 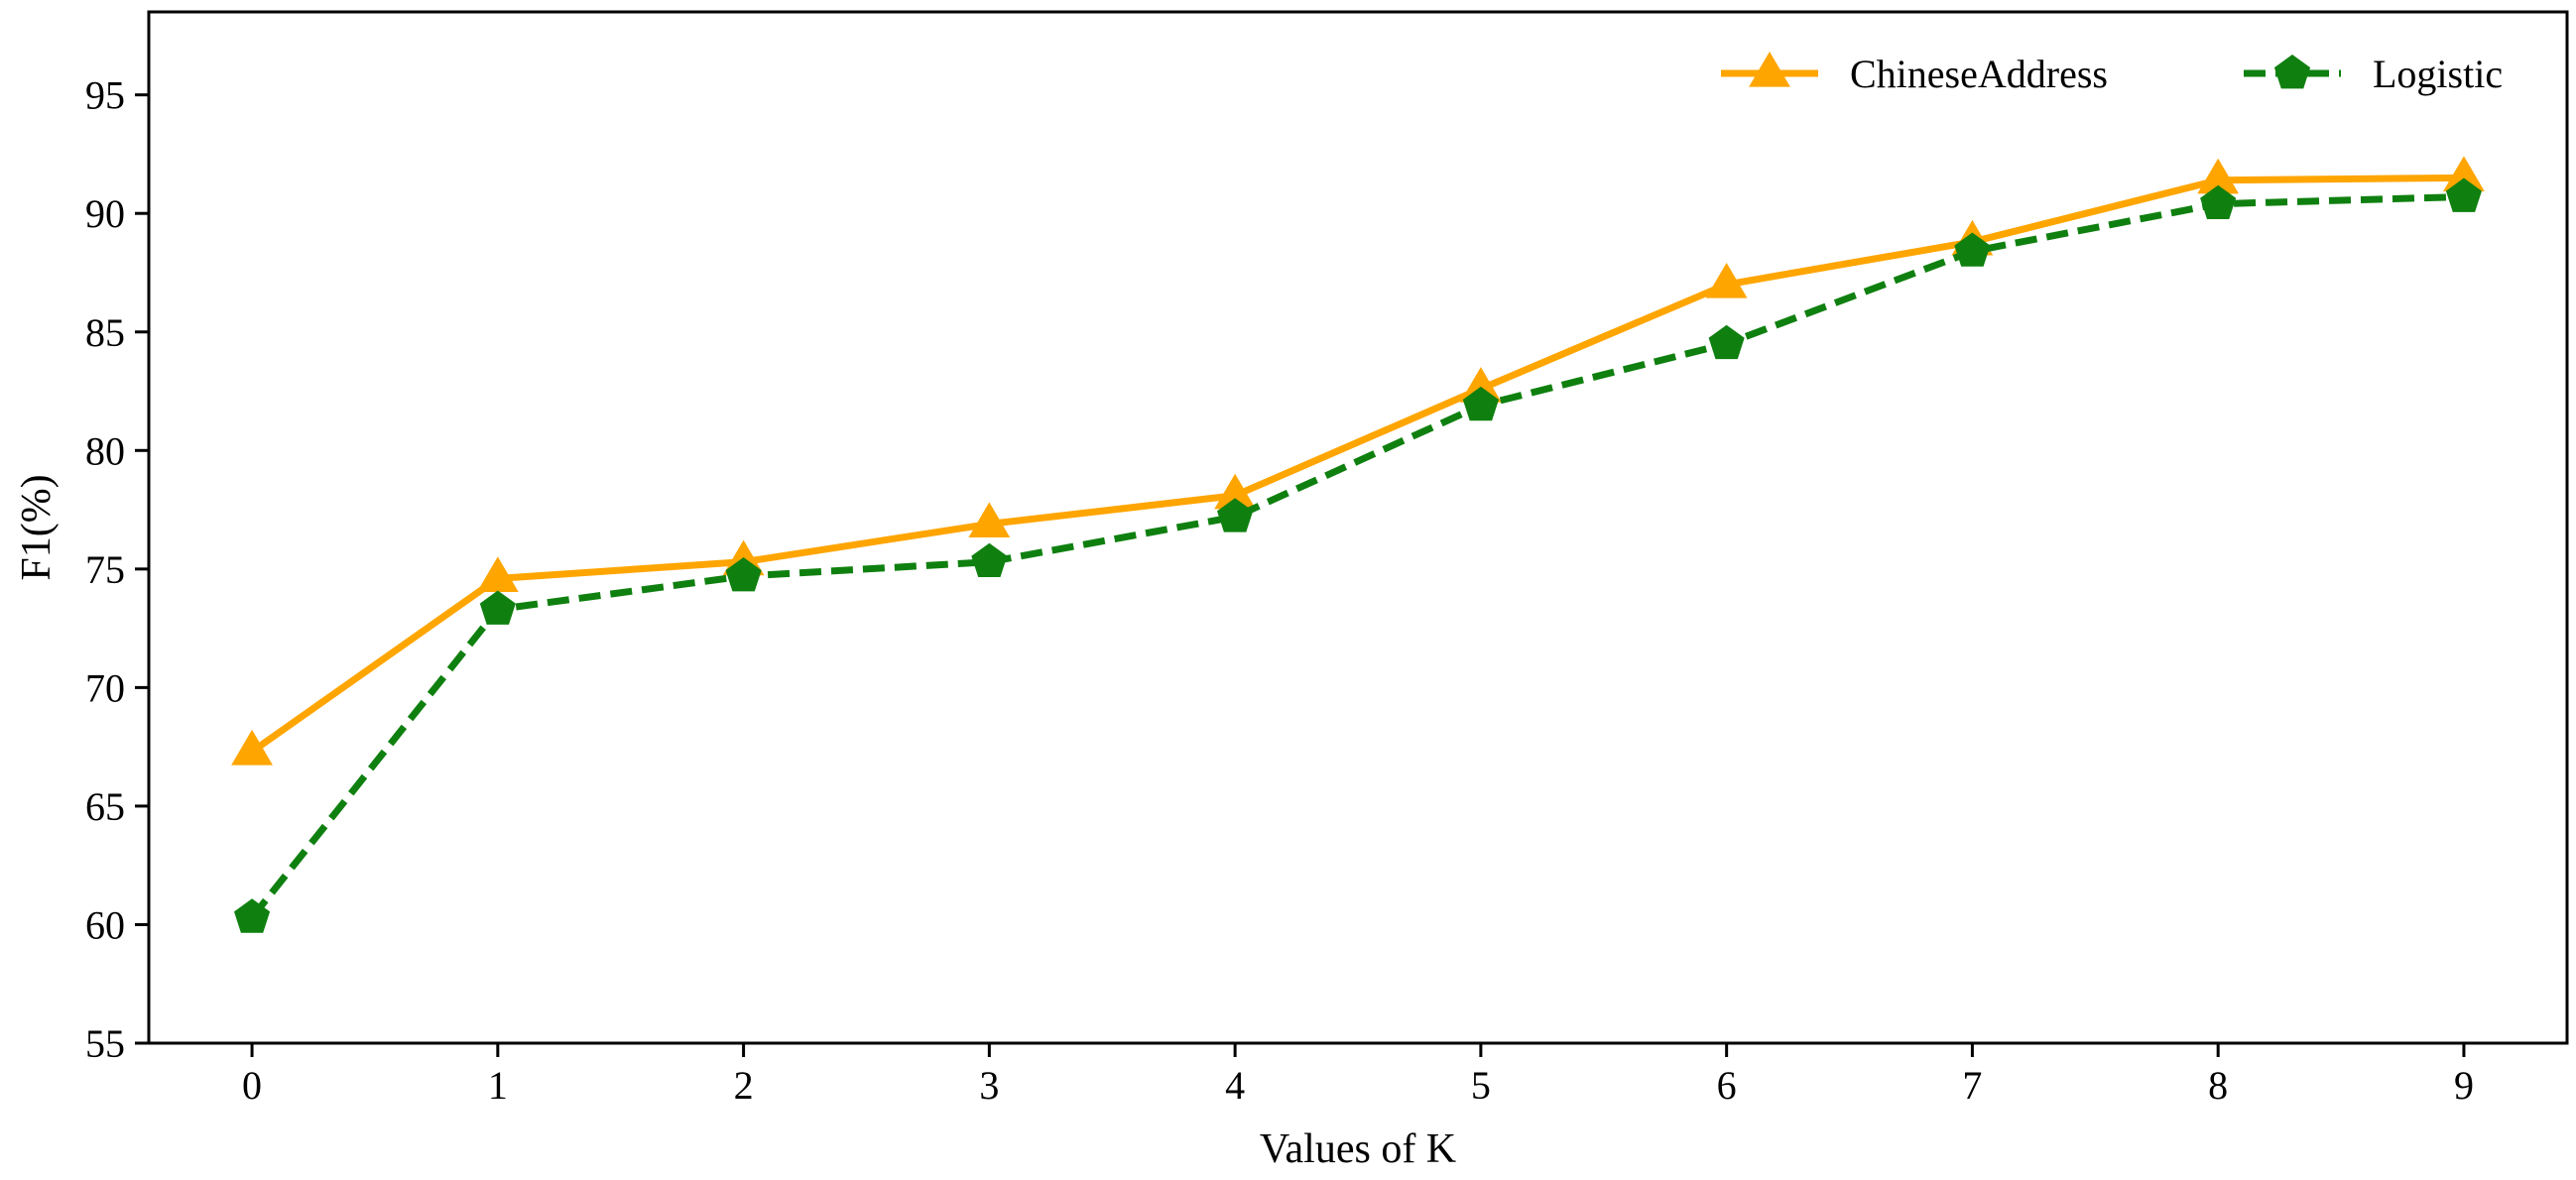 What do you see at coordinates (105, 450) in the screenshot?
I see `y-tick-label: 80` at bounding box center [105, 450].